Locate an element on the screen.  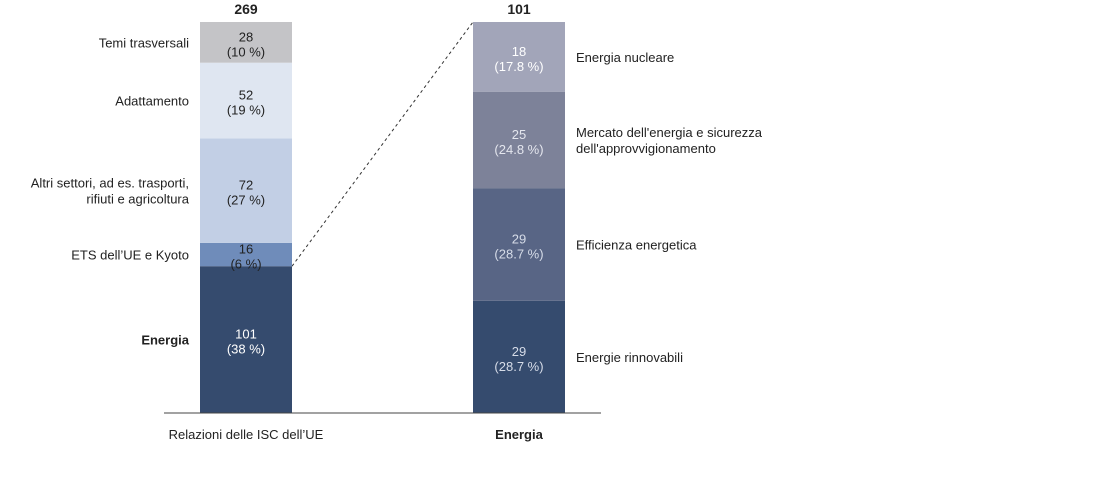
data-label-percent: (38 %) is located at coordinates (246, 349).